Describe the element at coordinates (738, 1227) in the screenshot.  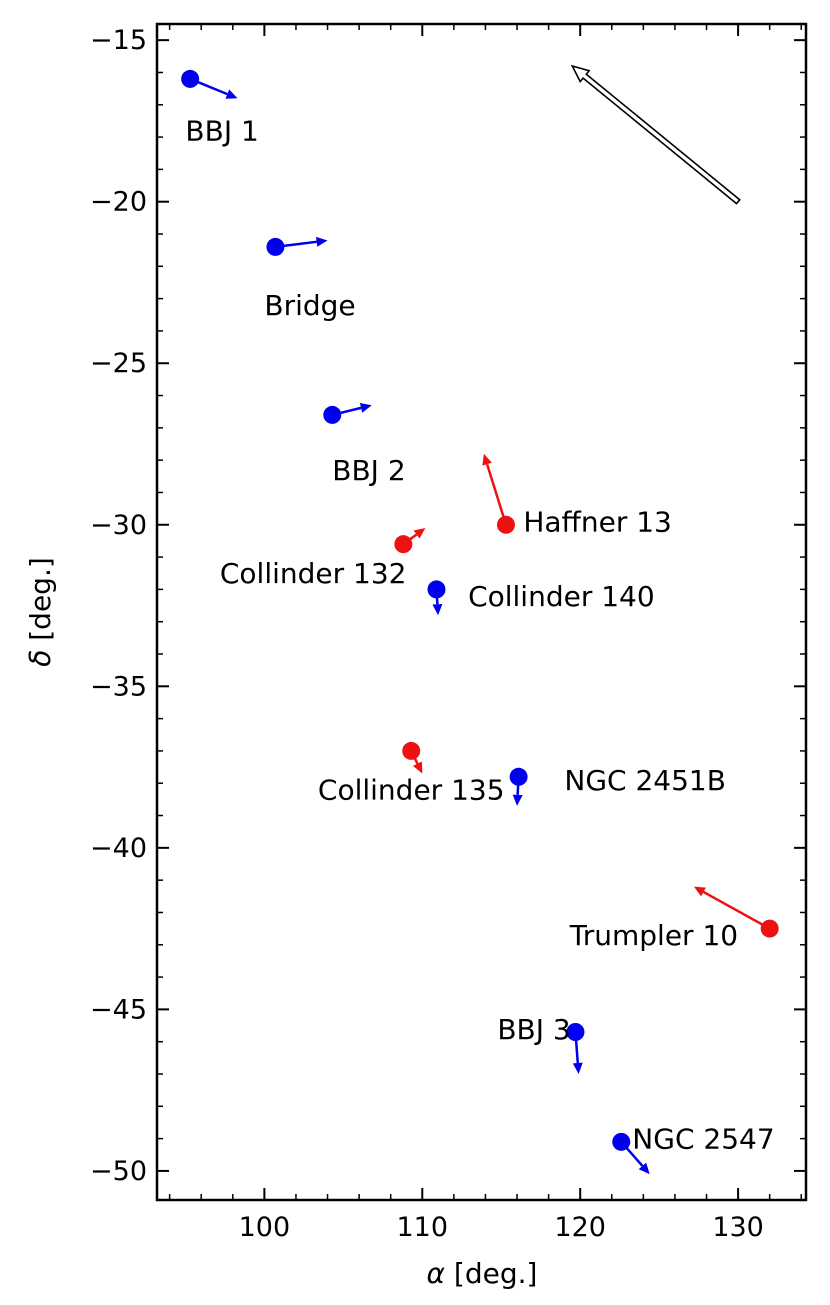
I see `x-tick-label: 130` at that location.